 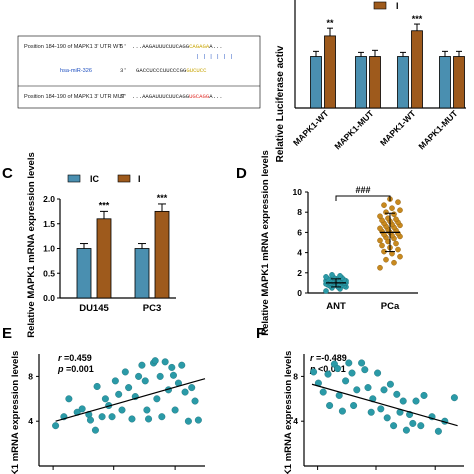 What do you see at coordinates (398, 128) in the screenshot?
I see `panel-b-tick-label-2: MAPK1-WT` at bounding box center [398, 128].